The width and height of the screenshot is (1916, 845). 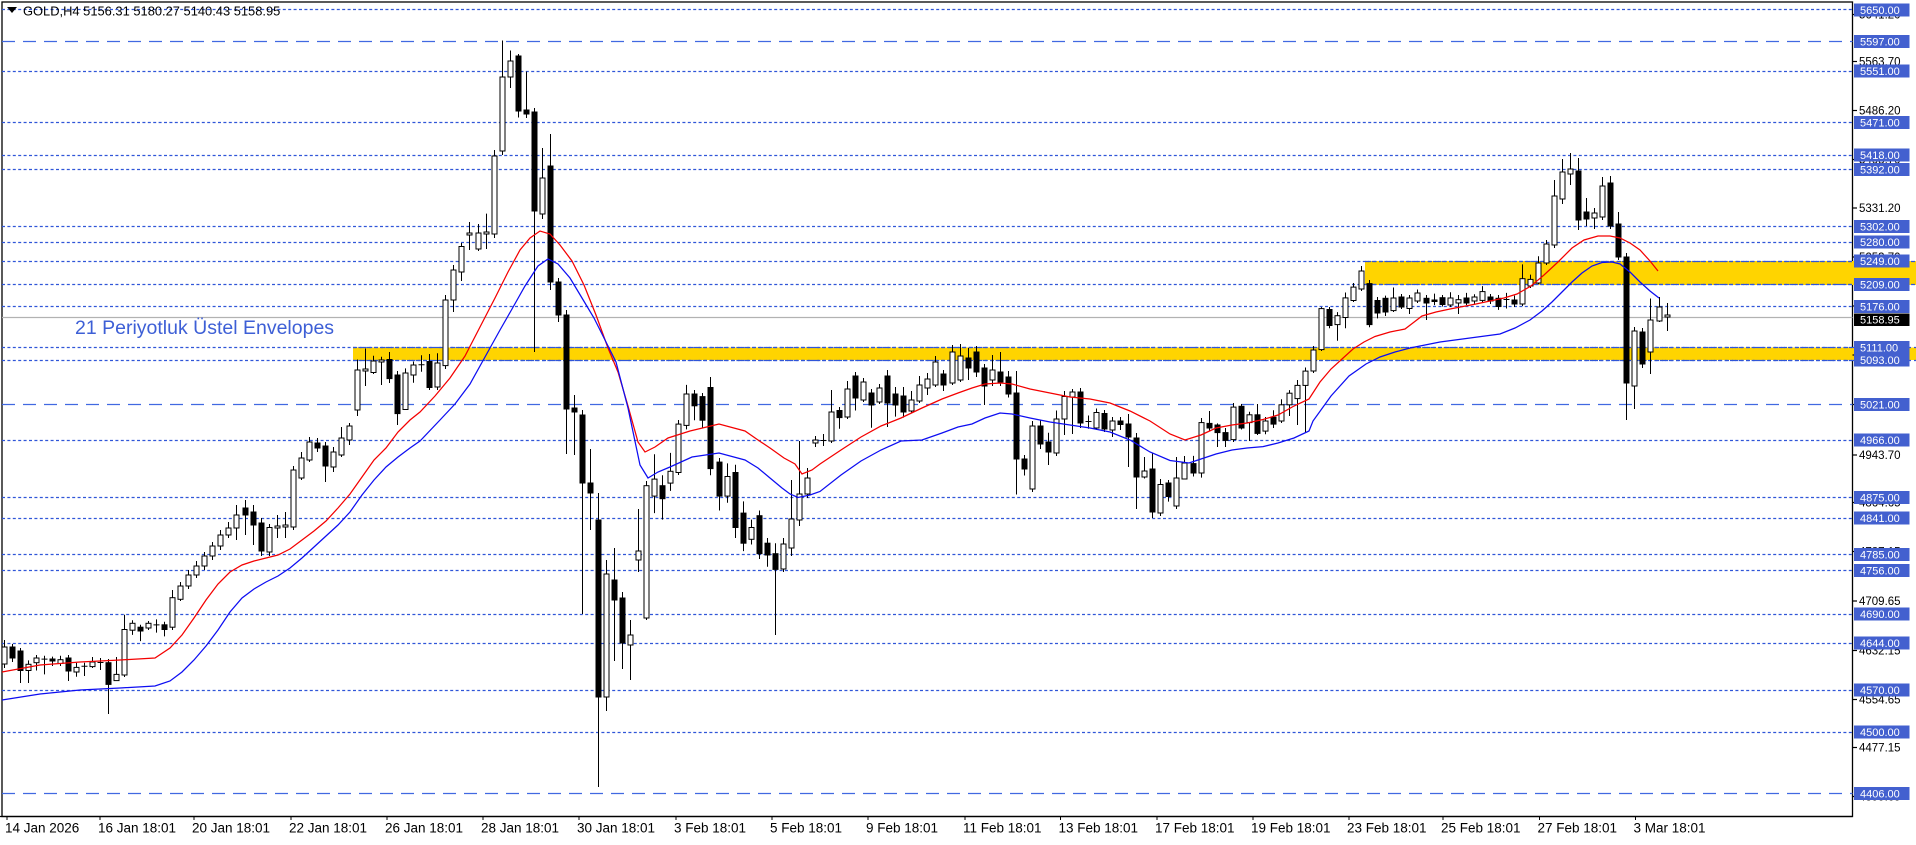 I want to click on svg-text: 28 Jan 18:01, so click(x=520, y=828).